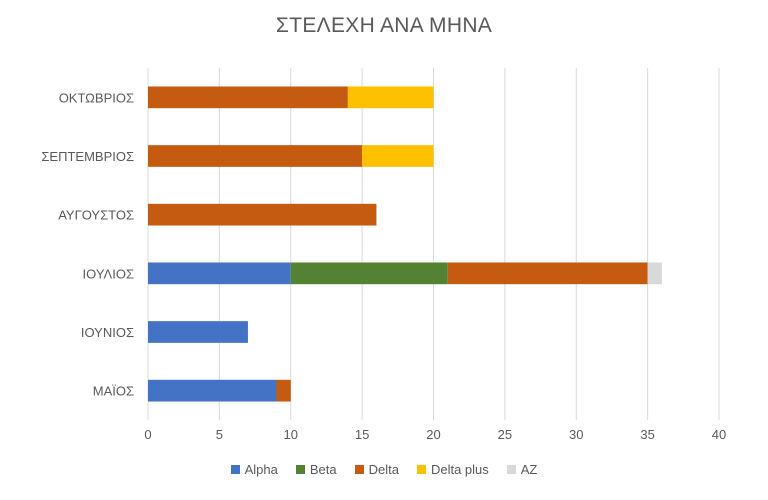 Image resolution: width=768 pixels, height=500 pixels. Describe the element at coordinates (113, 391) in the screenshot. I see `y-category-label: ΜΑΪΟΣ` at that location.